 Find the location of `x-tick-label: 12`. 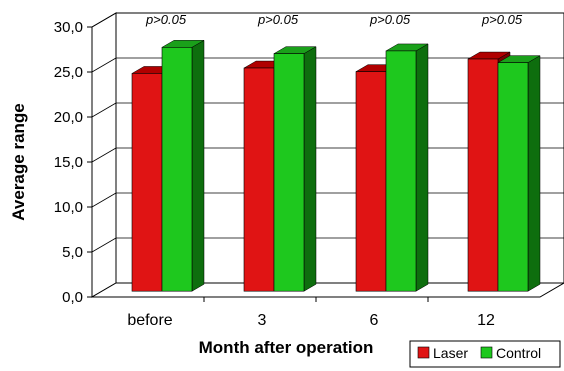

x-tick-label: 12 is located at coordinates (486, 320).